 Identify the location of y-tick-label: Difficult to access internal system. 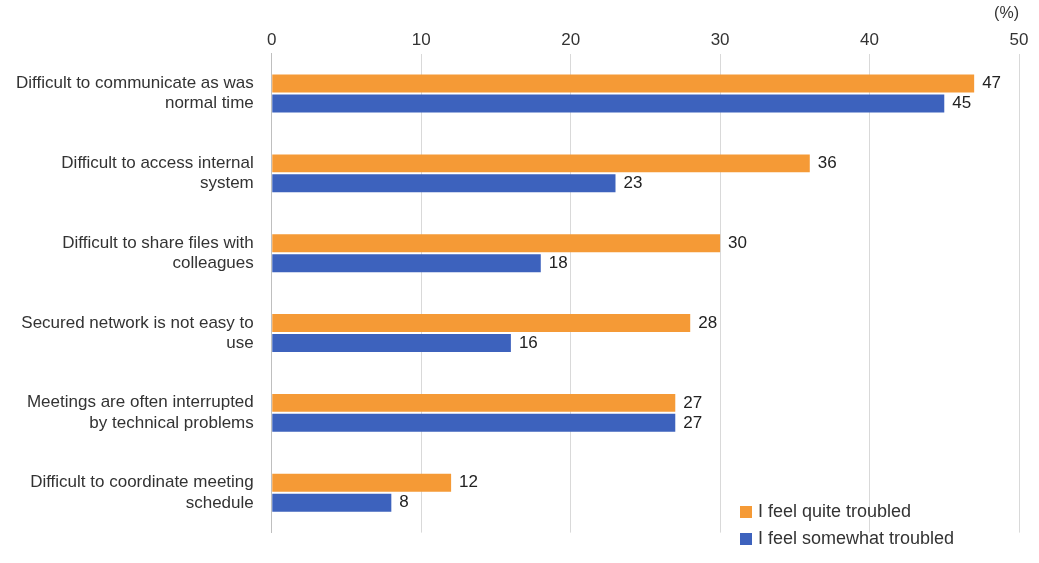
(157, 172).